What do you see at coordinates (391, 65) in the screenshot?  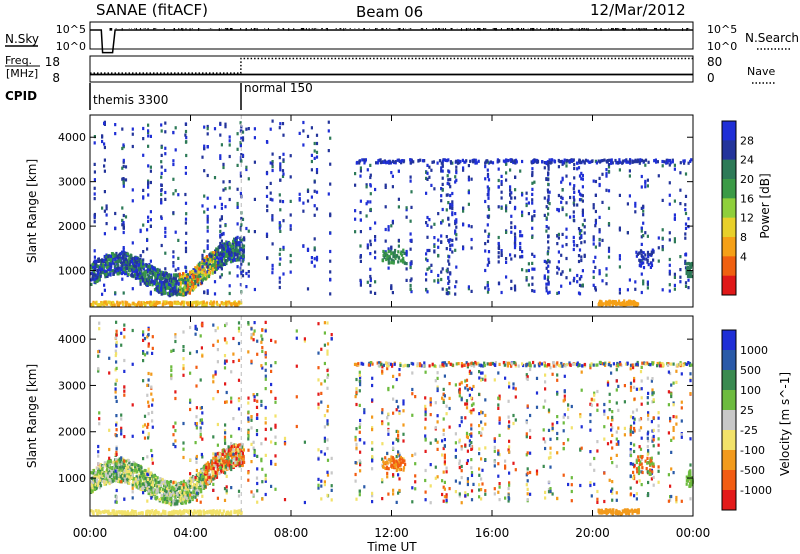 I see `nave-line` at bounding box center [391, 65].